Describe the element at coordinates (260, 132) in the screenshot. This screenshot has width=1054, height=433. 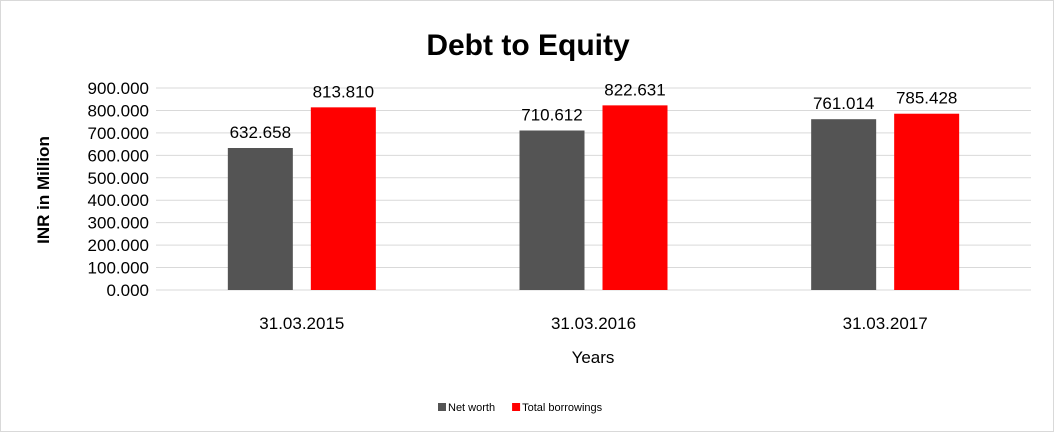
I see `data-label: 632.658` at that location.